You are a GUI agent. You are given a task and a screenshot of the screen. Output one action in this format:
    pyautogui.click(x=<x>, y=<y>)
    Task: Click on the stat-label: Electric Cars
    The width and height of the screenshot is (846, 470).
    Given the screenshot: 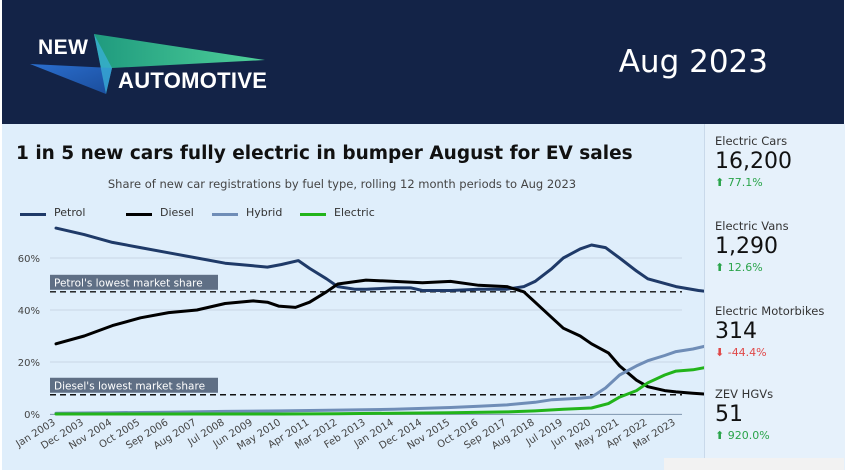 What is the action you would take?
    pyautogui.click(x=751, y=141)
    